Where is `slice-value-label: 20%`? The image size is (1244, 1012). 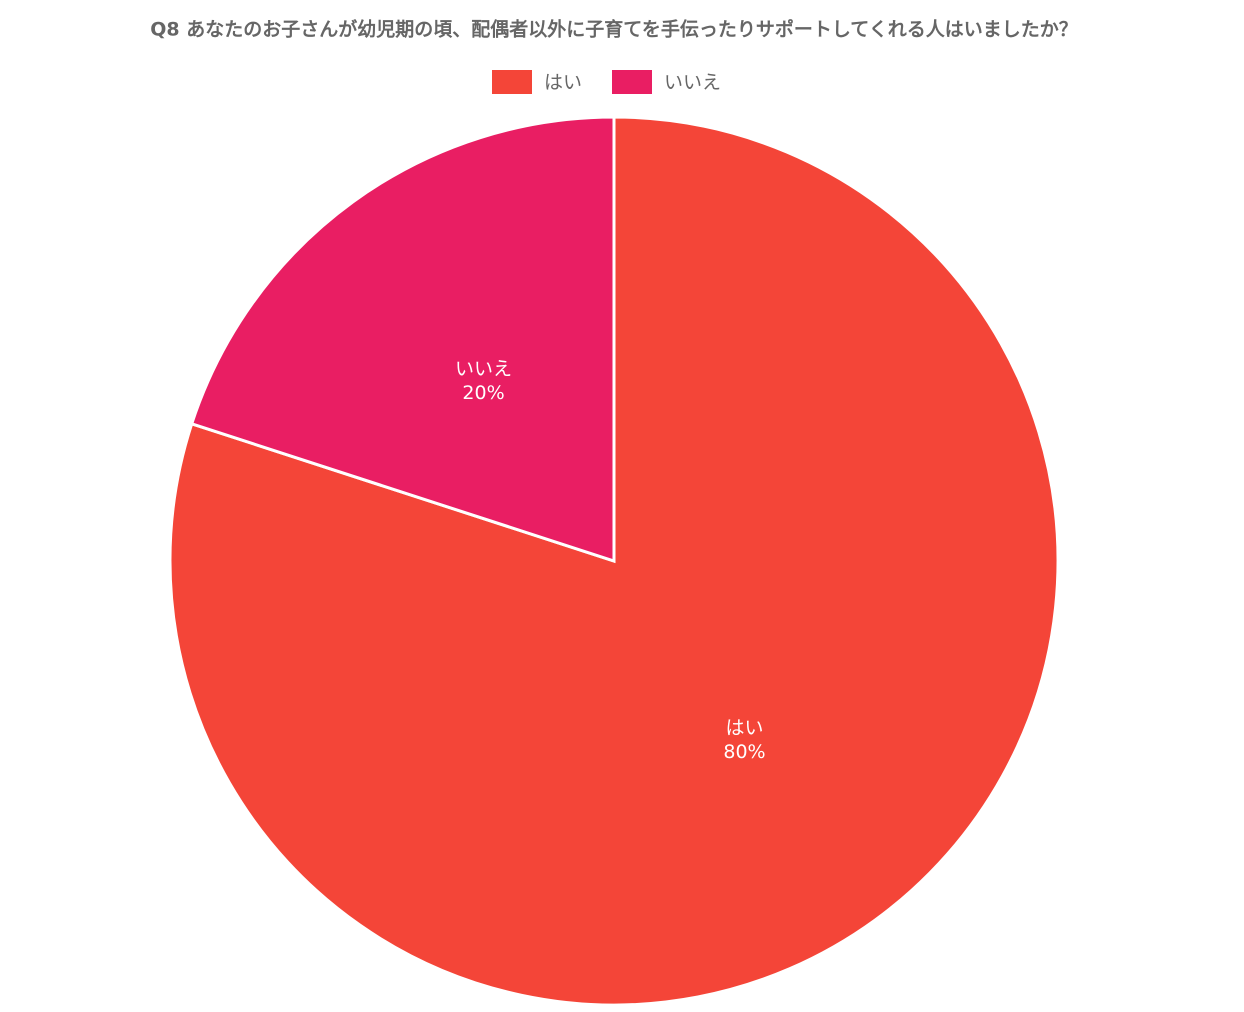 slice-value-label: 20% is located at coordinates (483, 393).